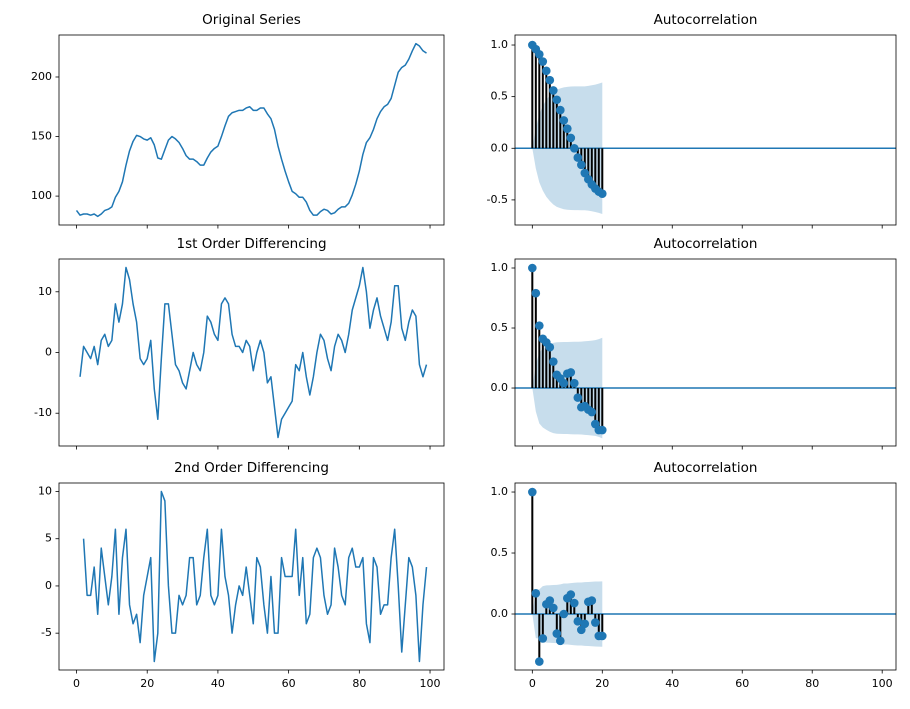  Describe the element at coordinates (48, 538) in the screenshot. I see `y-tick-label: 5` at that location.